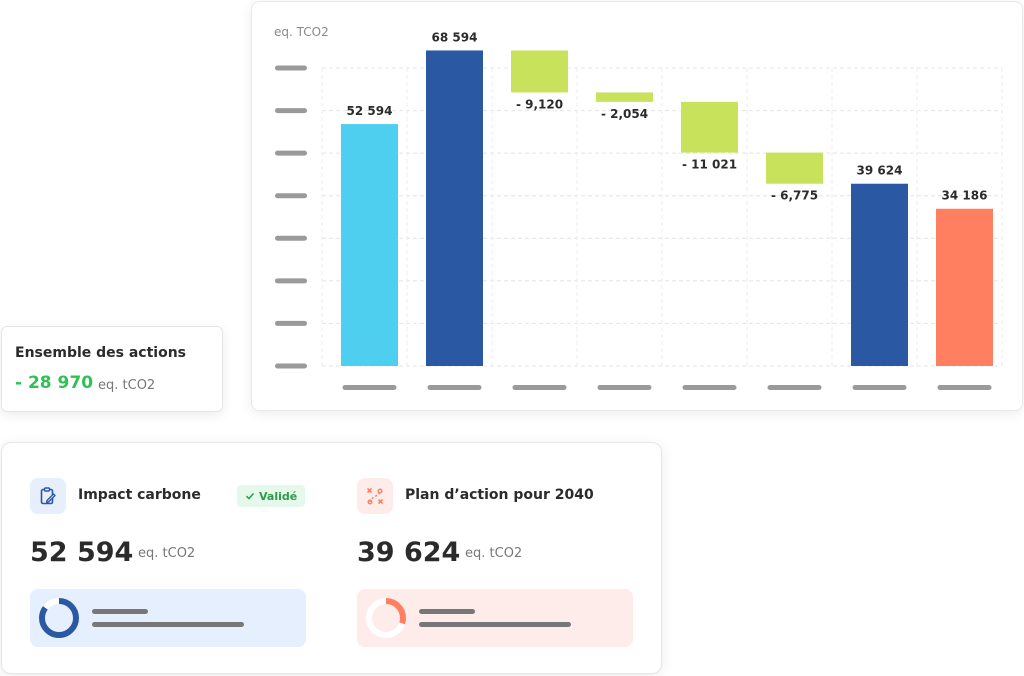  I want to click on plan-title: Plan d’action pour 2040, so click(499, 495).